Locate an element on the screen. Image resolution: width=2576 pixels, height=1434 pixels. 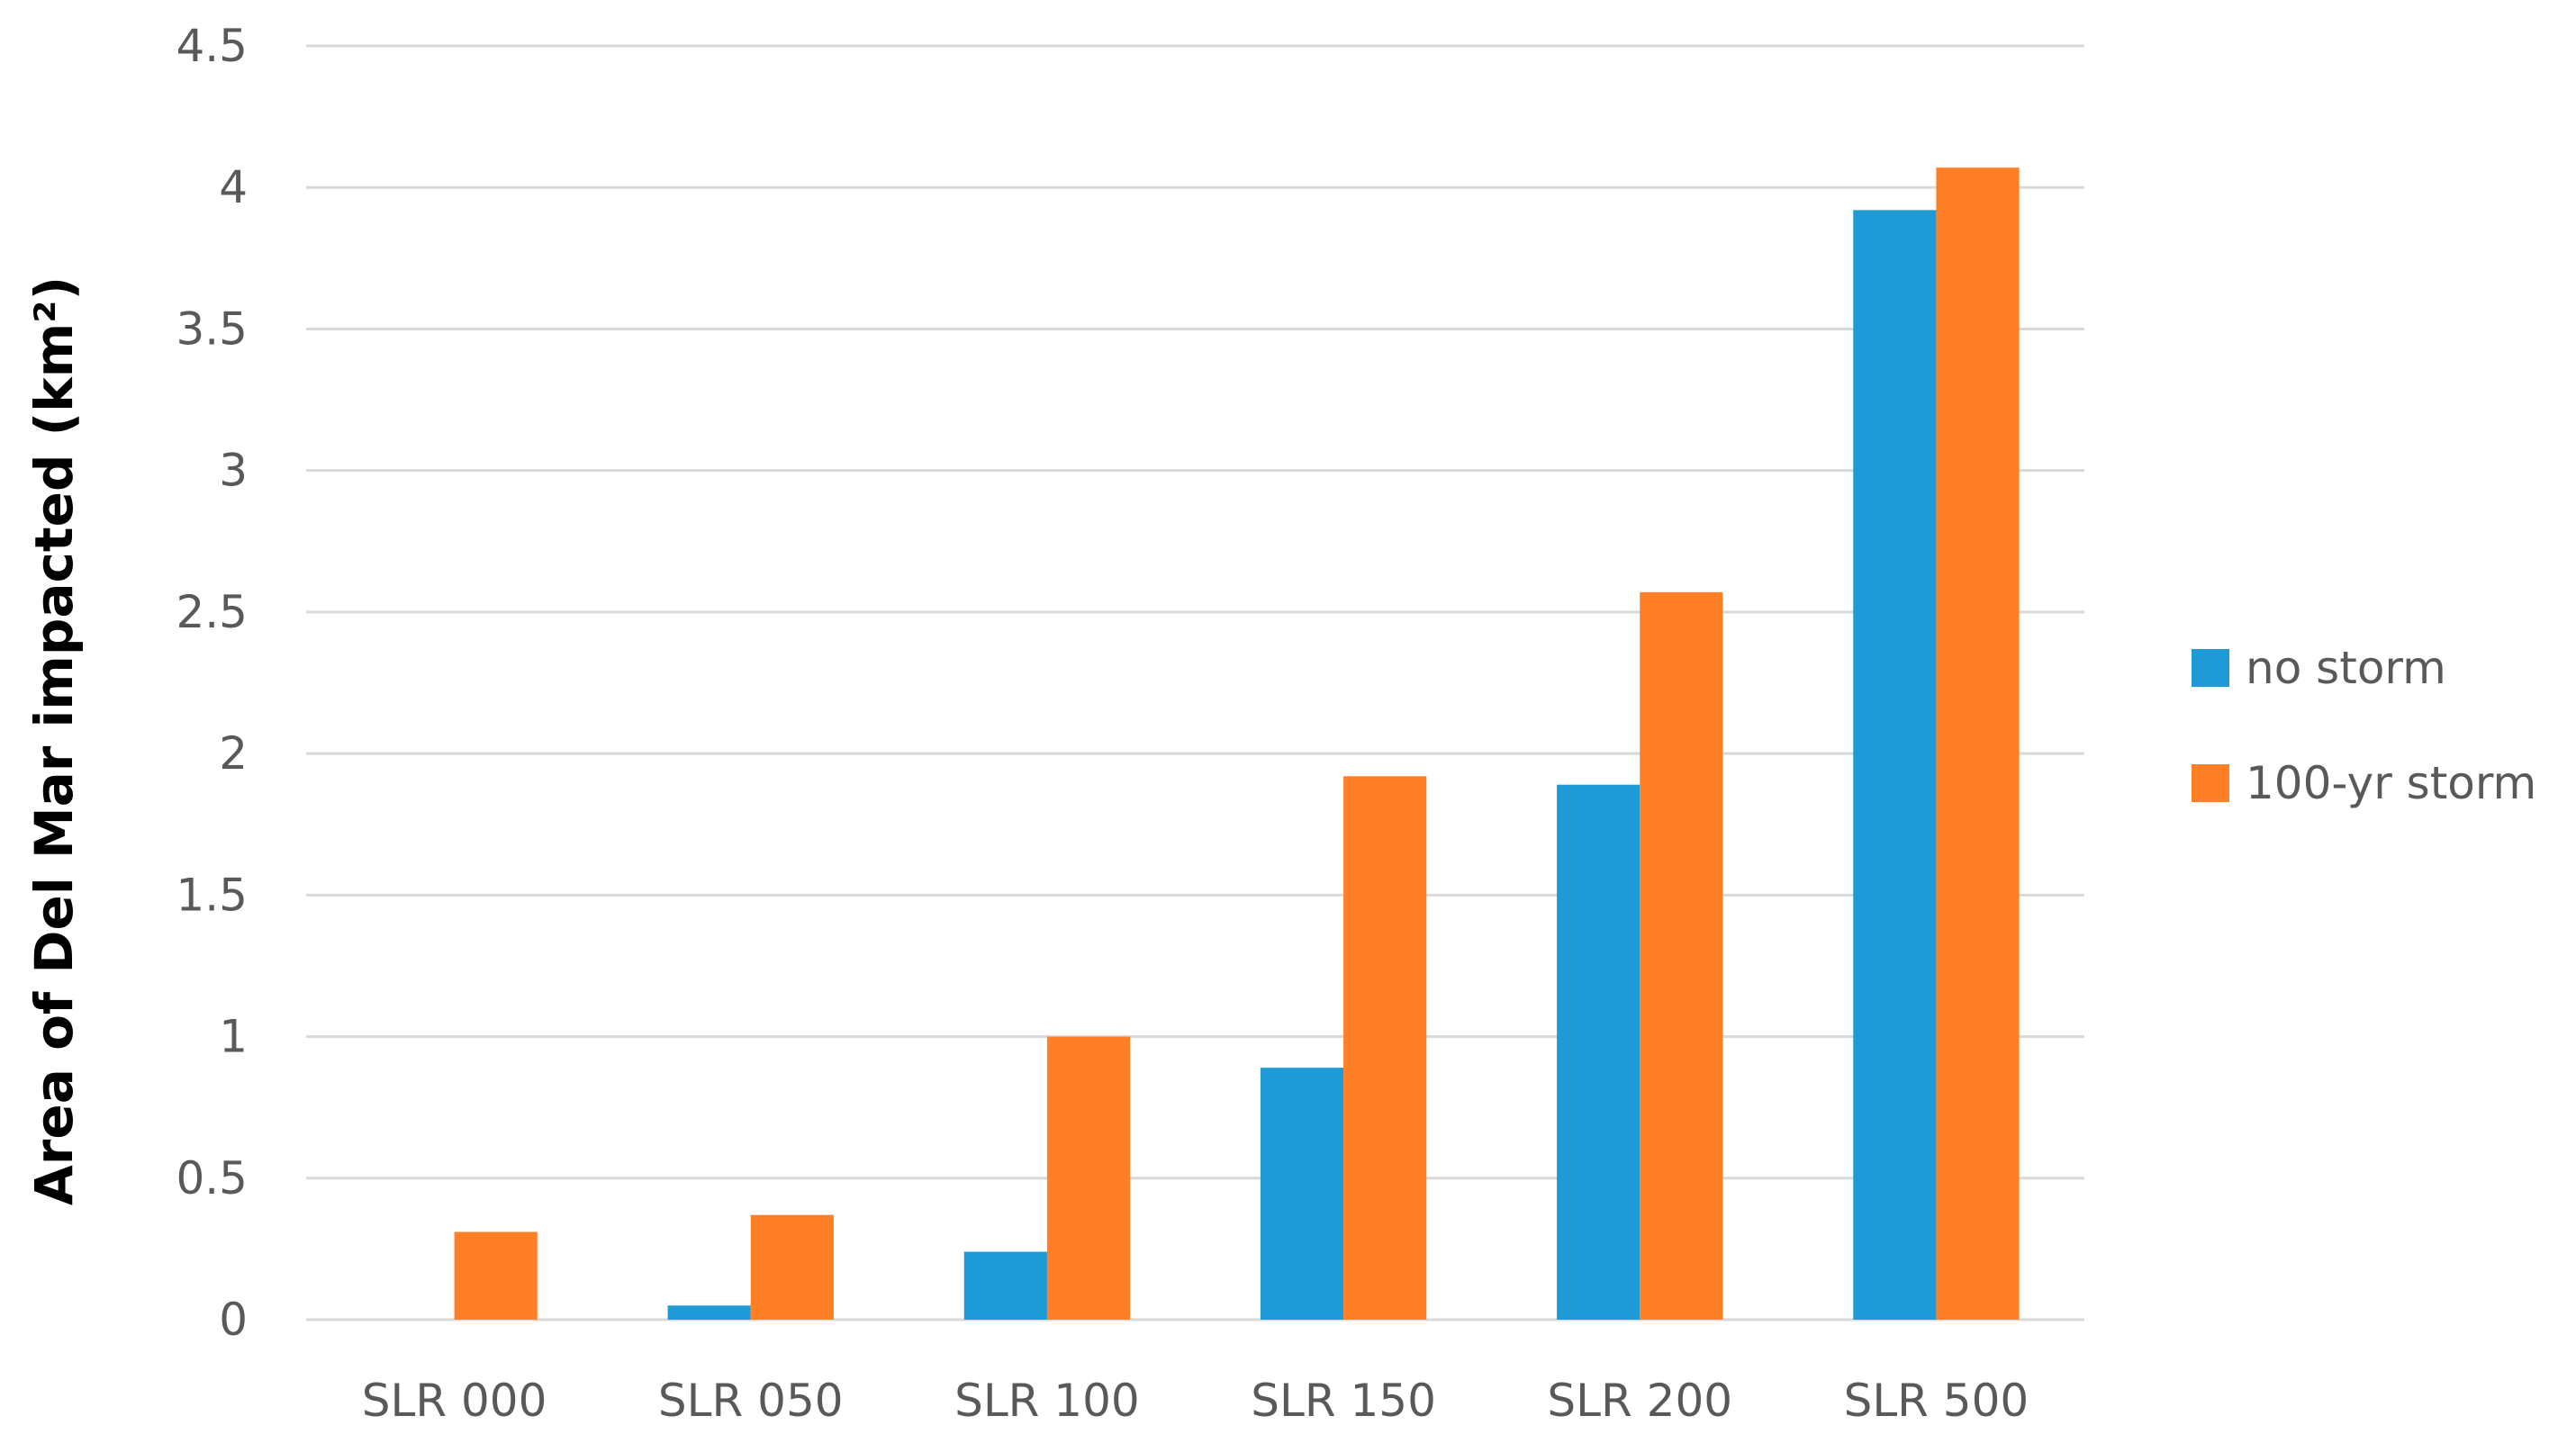
y-tick-label: 3 is located at coordinates (233, 471).